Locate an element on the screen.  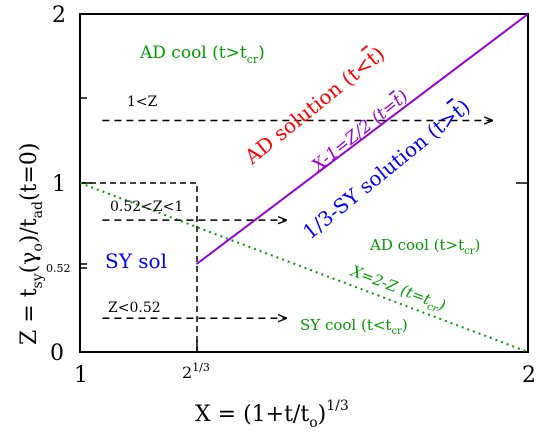
arrow-label-3: Z<0.52 is located at coordinates (134, 308).